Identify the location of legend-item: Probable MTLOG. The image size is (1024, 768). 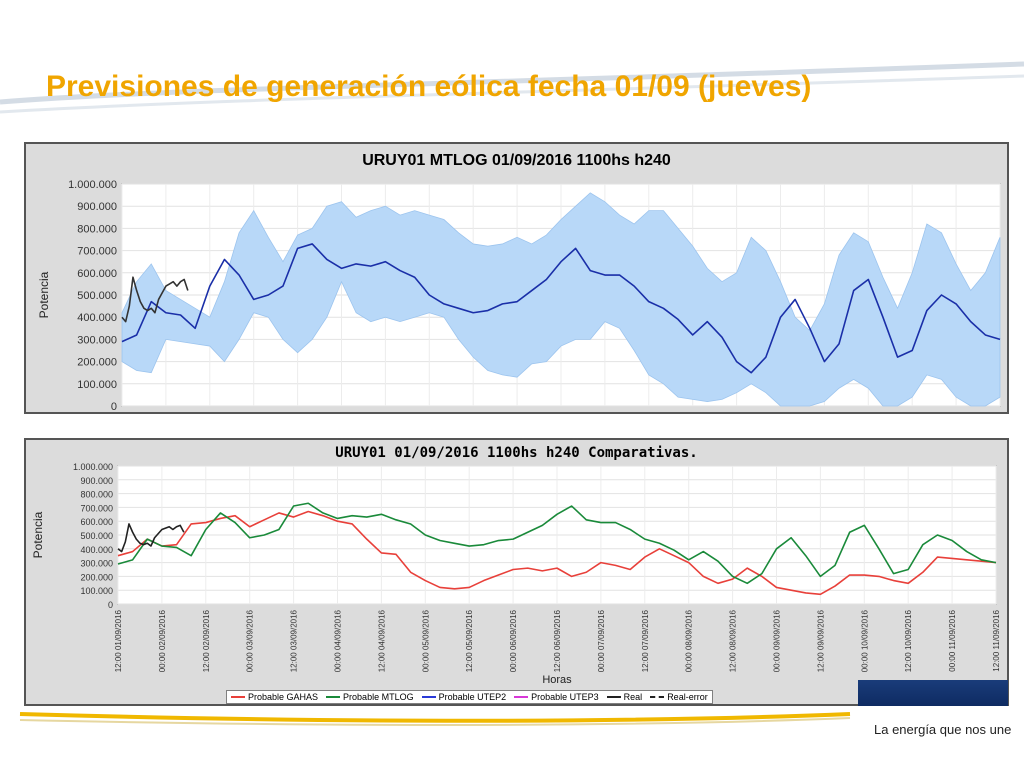
(370, 697).